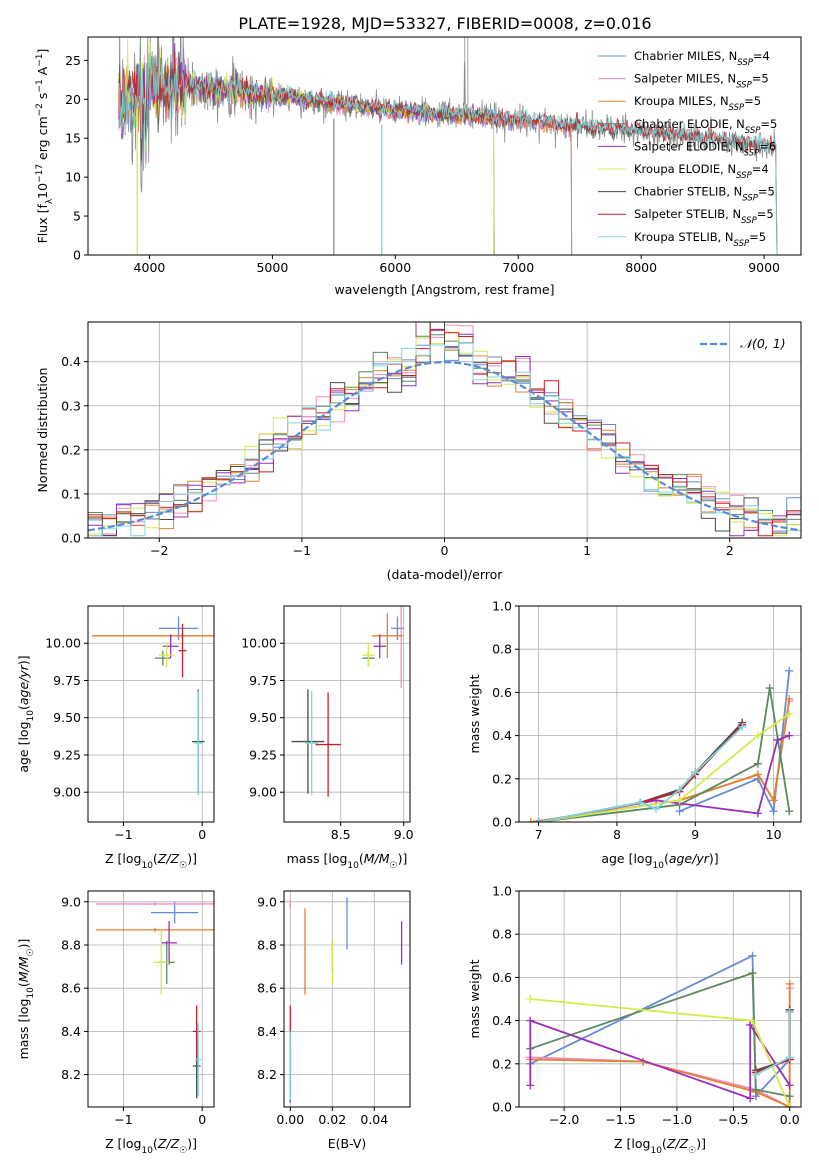 The height and width of the screenshot is (1170, 819). Describe the element at coordinates (71, 449) in the screenshot. I see `y-tick-label: 0.2` at that location.